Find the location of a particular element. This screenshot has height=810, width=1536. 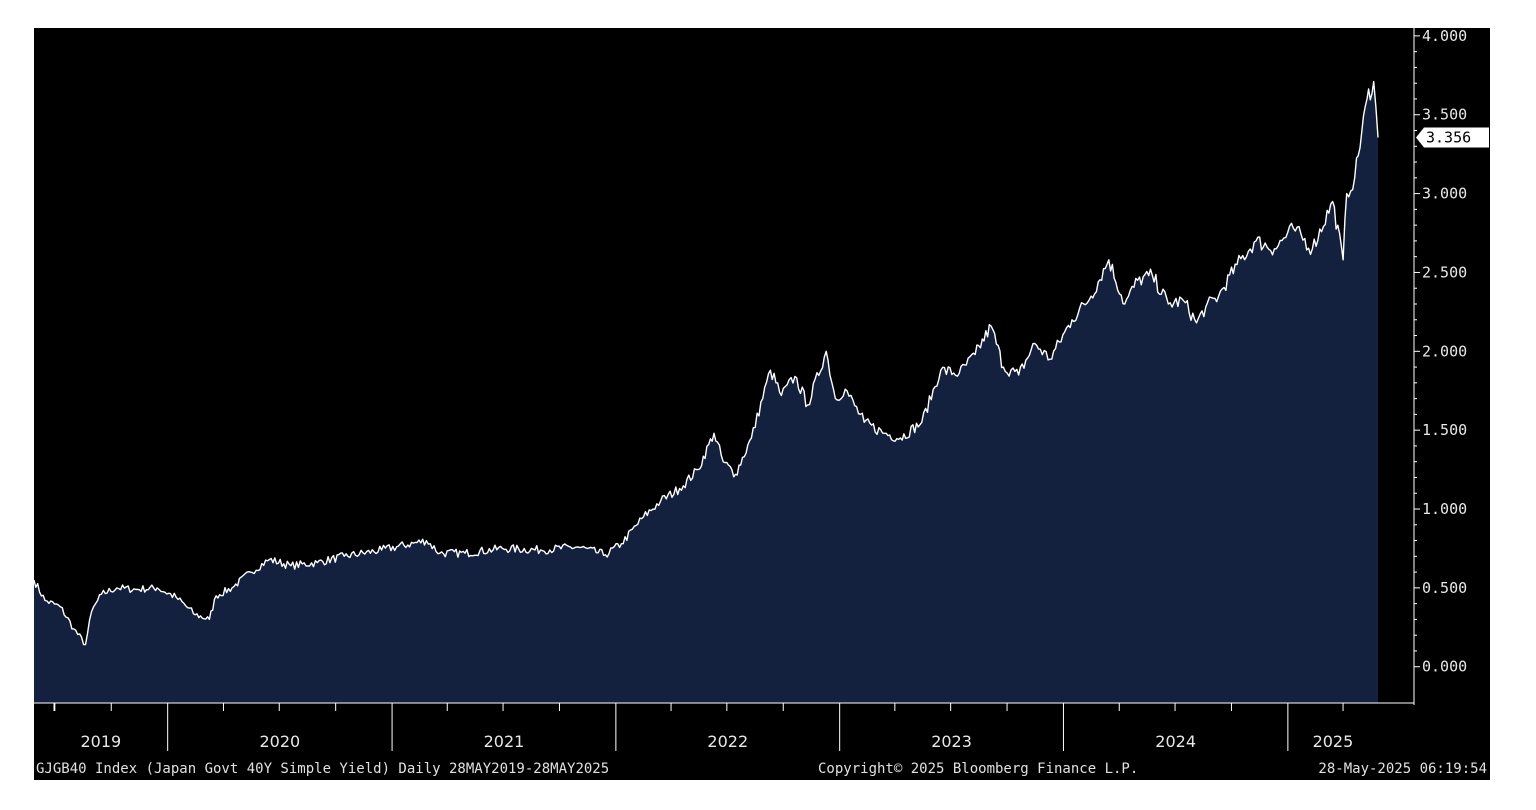

x-tick-label: 2025 is located at coordinates (1333, 741).